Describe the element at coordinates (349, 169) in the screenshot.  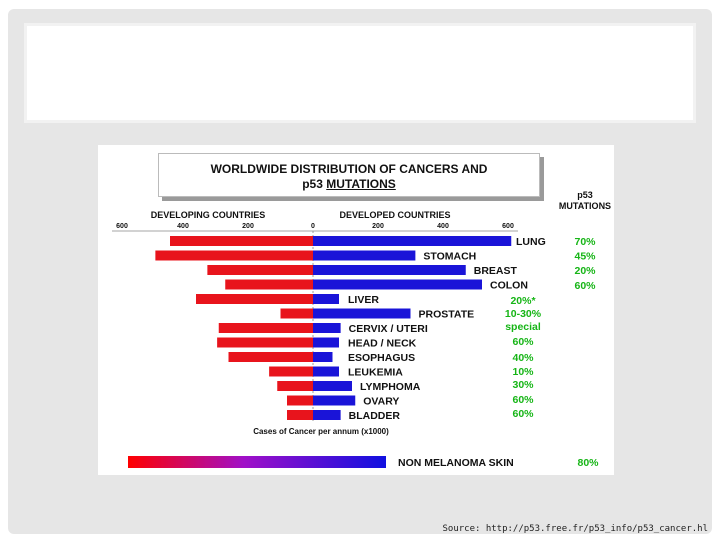
I see `chart-title-line1: WORLDWIDE DISTRIBUTION OF CANCERS AND` at that location.